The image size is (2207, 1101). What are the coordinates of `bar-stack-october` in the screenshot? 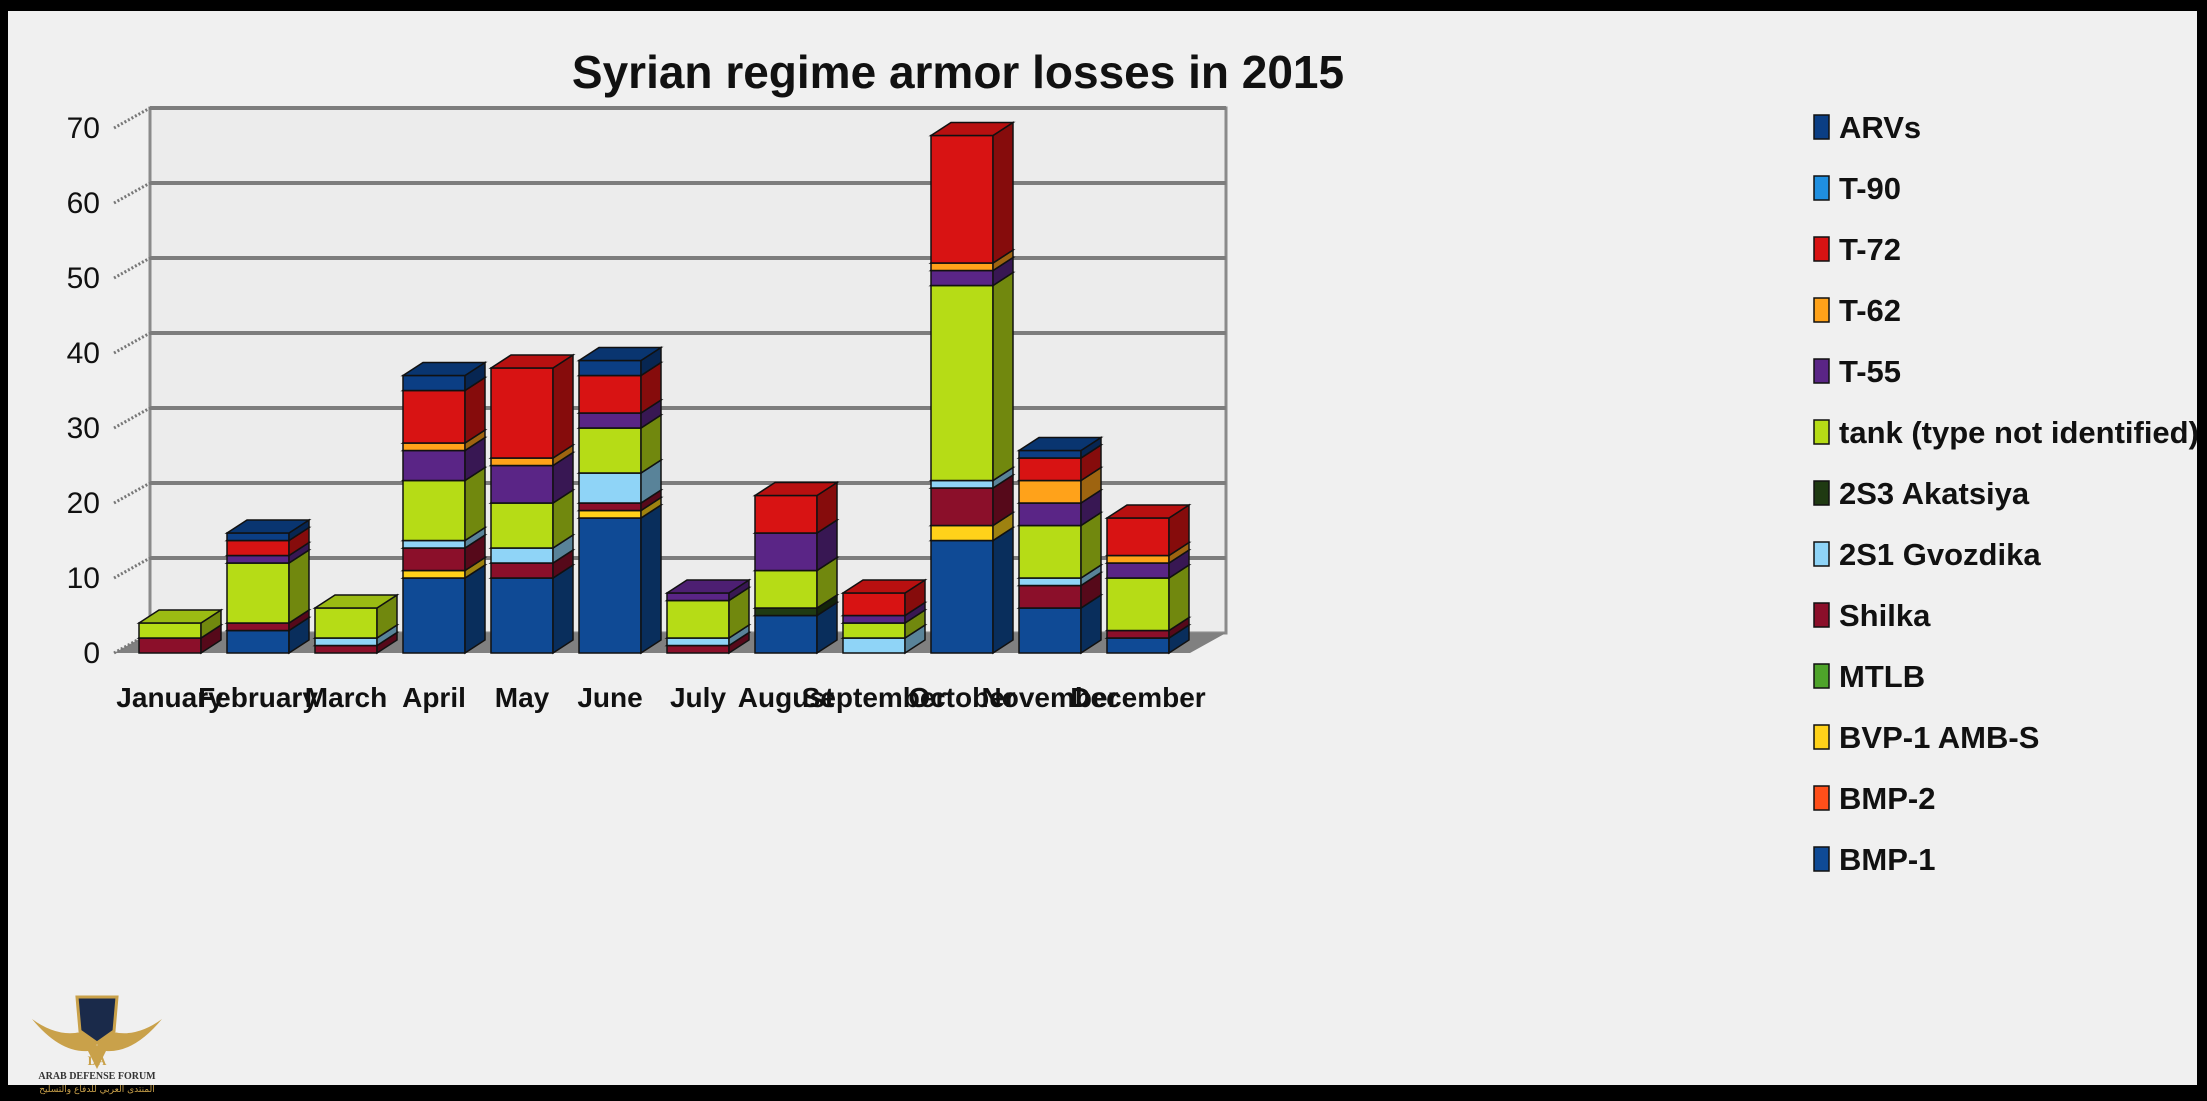 It's located at (972, 388).